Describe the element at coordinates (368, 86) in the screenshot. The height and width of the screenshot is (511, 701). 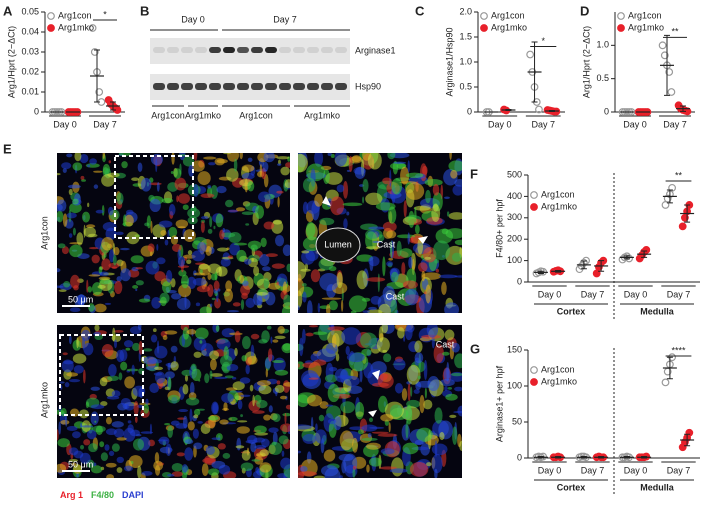
I see `row-label: Hsp90` at that location.